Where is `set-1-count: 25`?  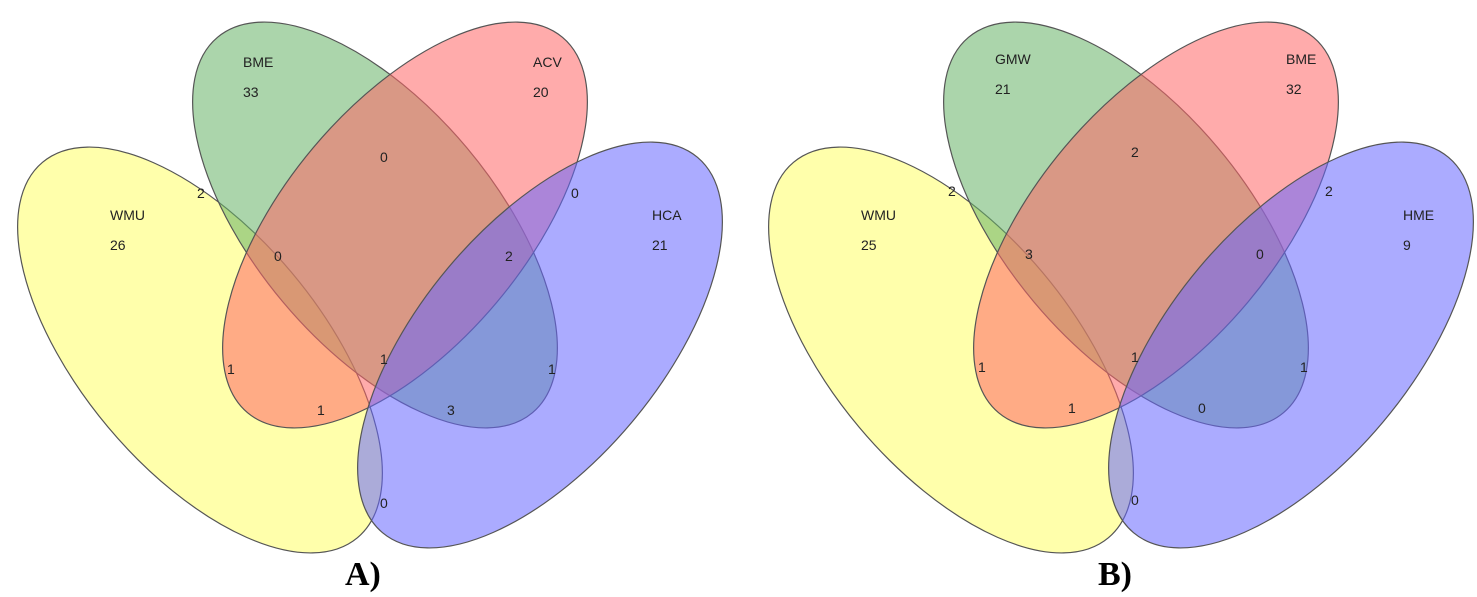
set-1-count: 25 is located at coordinates (869, 245).